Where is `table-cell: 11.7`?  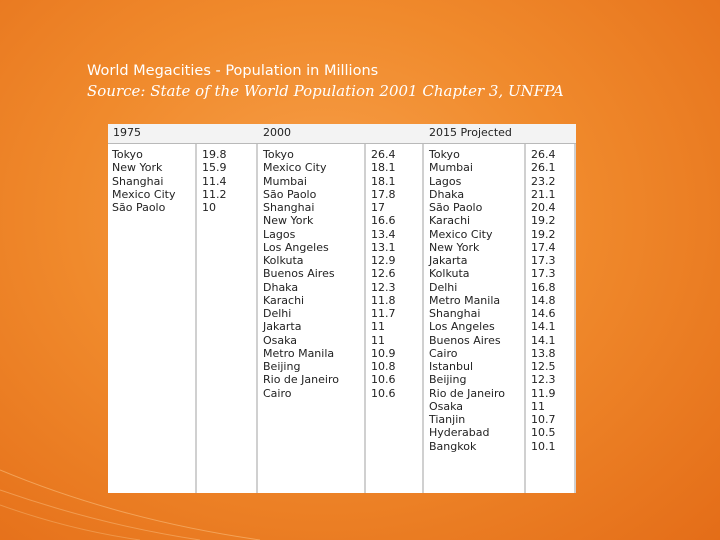
table-cell: 11.7 is located at coordinates (383, 313).